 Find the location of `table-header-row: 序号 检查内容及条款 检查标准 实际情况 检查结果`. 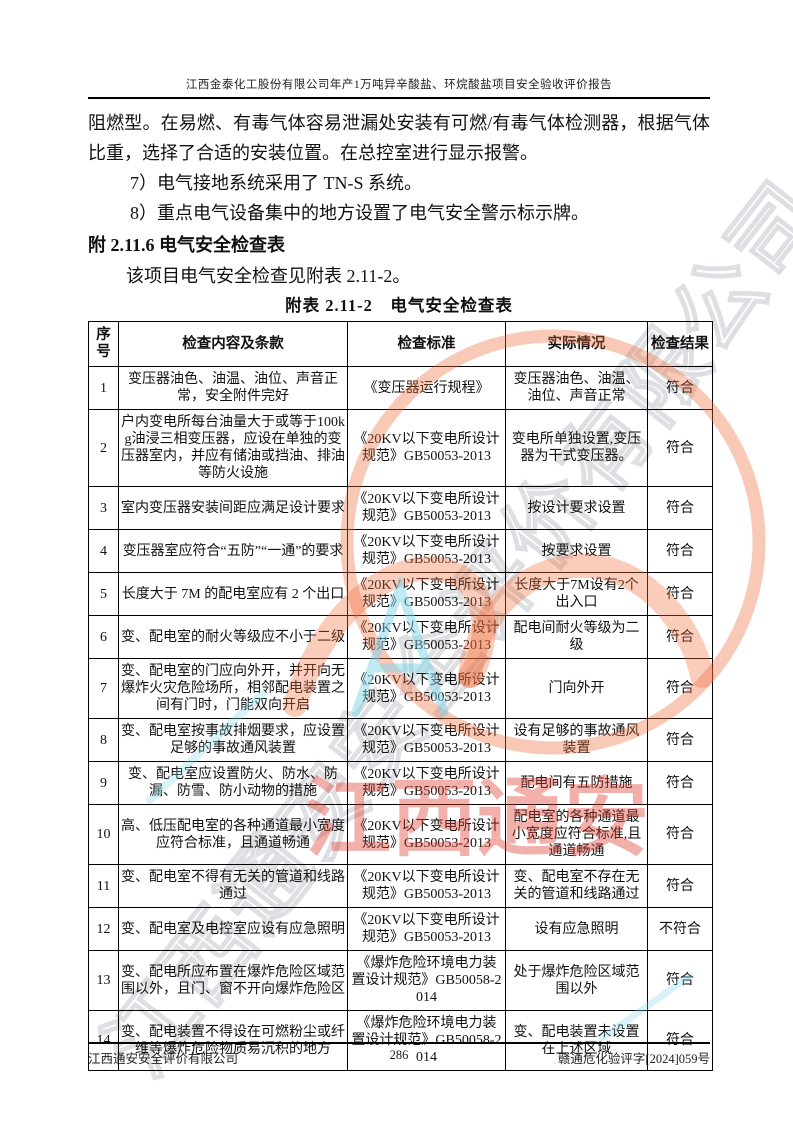

table-header-row: 序号 检查内容及条款 检查标准 实际情况 检查结果 is located at coordinates (400, 344).